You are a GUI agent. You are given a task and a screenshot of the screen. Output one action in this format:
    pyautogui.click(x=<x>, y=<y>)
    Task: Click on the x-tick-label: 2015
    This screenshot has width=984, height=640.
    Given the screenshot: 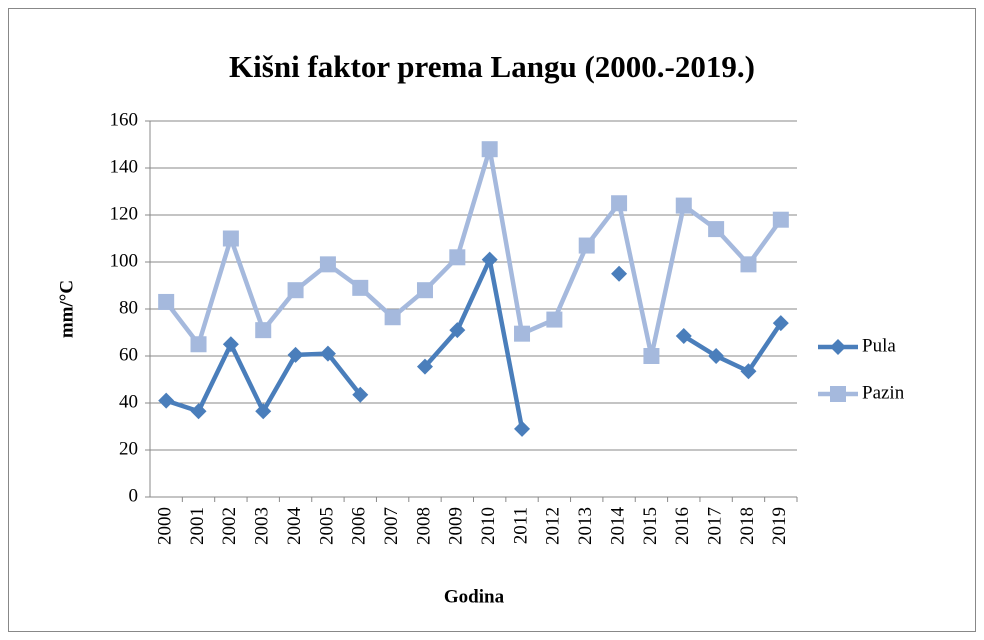 What is the action you would take?
    pyautogui.click(x=650, y=526)
    